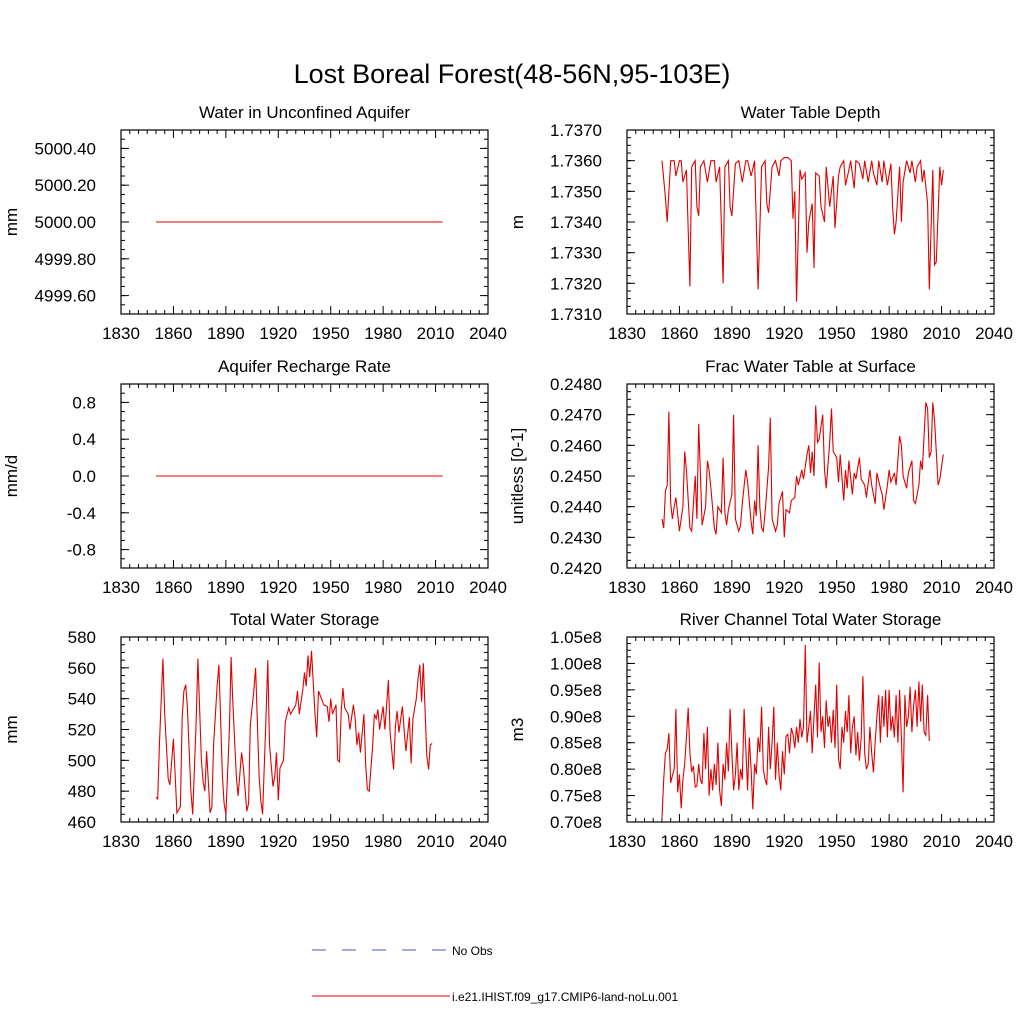 The height and width of the screenshot is (1024, 1024). Describe the element at coordinates (576, 130) in the screenshot. I see `y-tick-label: 1.7370` at that location.